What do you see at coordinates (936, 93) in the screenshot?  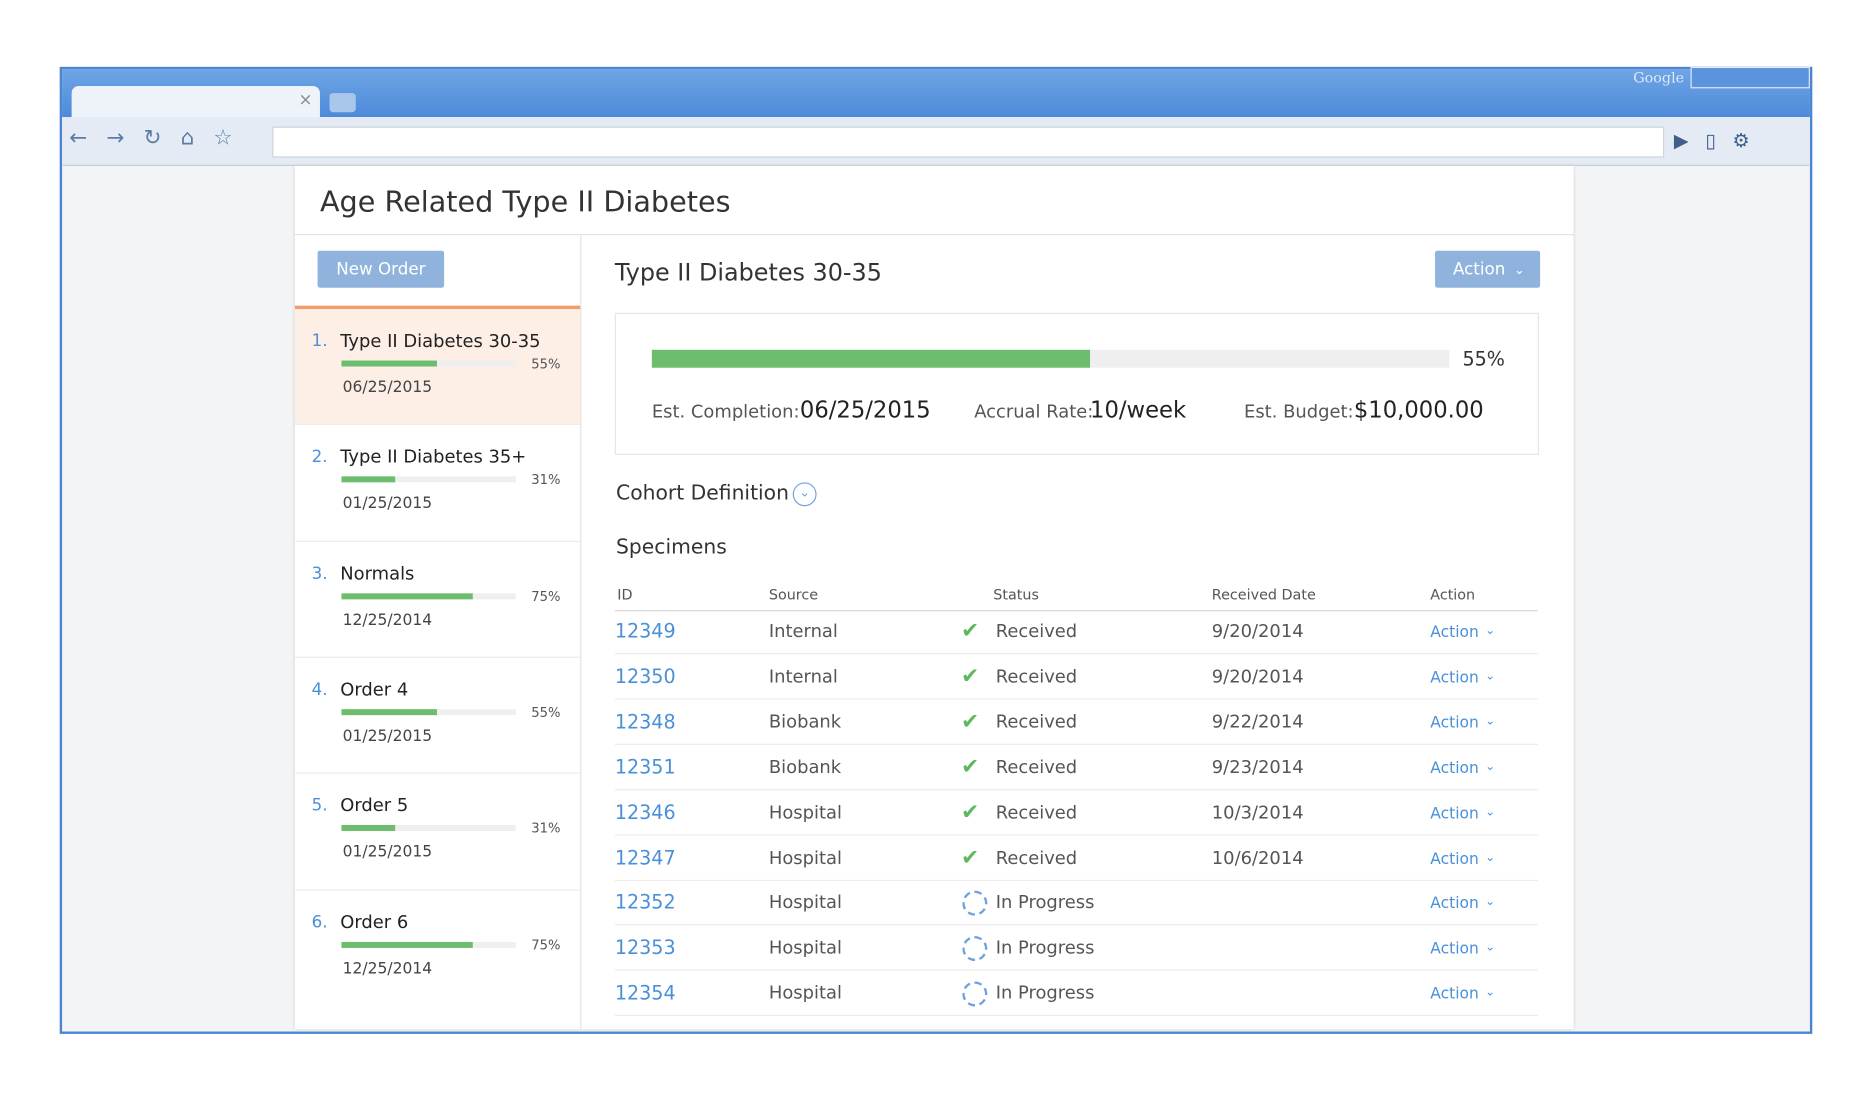 I see `title-bar` at bounding box center [936, 93].